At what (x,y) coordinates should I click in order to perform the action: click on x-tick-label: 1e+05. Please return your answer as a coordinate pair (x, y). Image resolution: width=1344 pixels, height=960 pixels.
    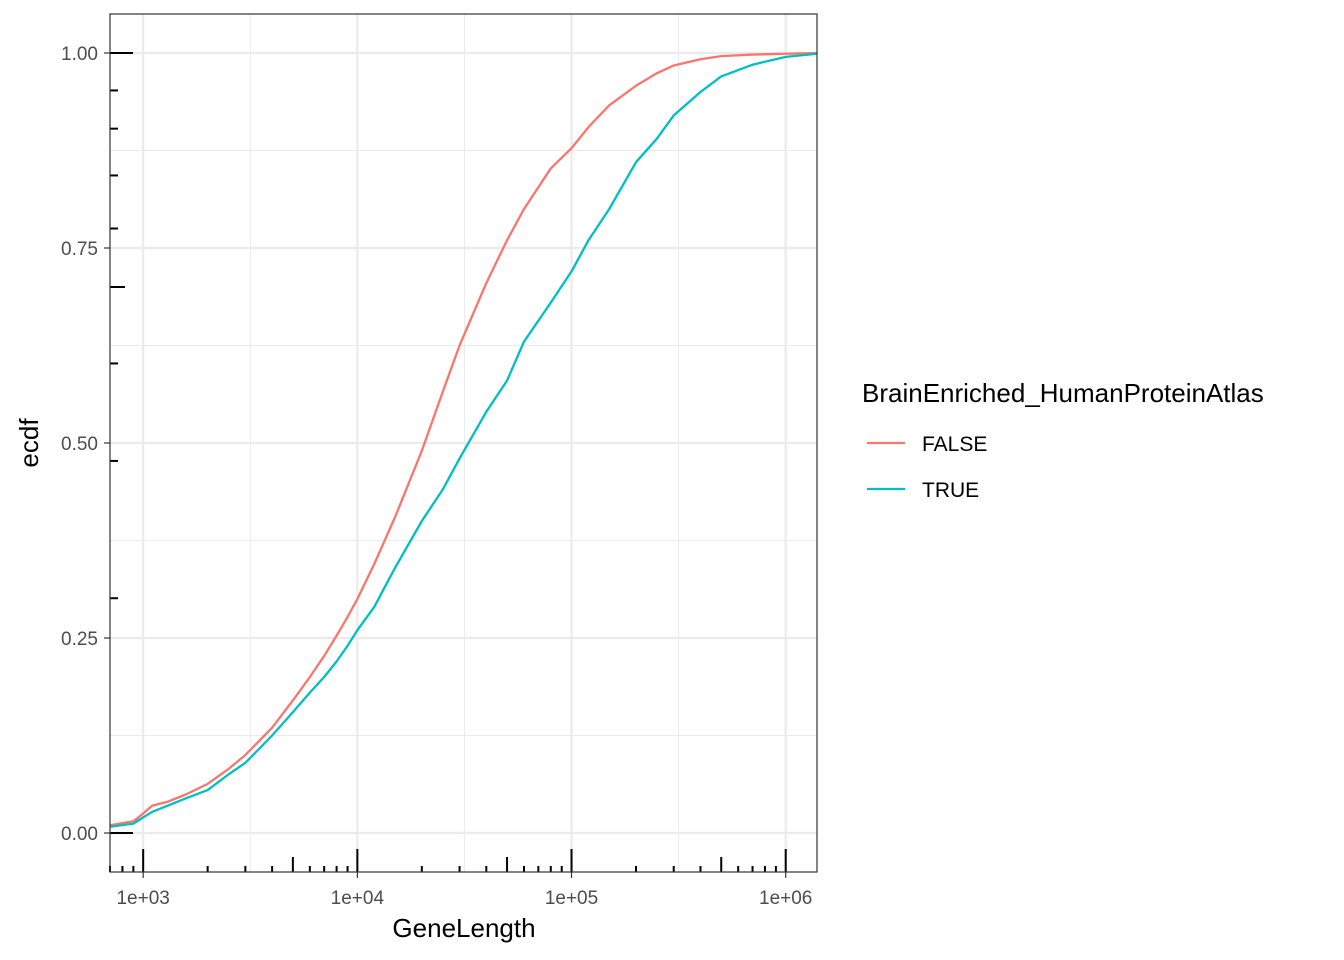
    Looking at the image, I should click on (571, 898).